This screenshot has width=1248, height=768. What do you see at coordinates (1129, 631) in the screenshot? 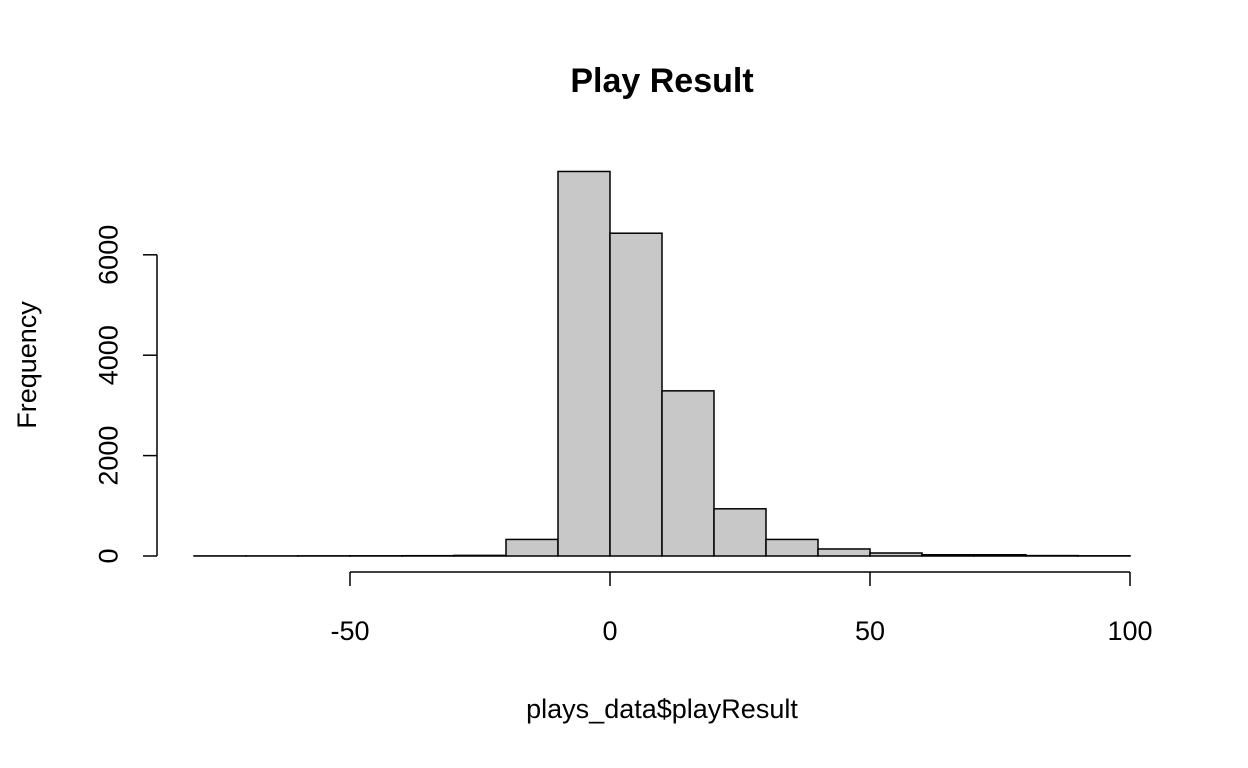
I see `x-tick-label: 100` at bounding box center [1129, 631].